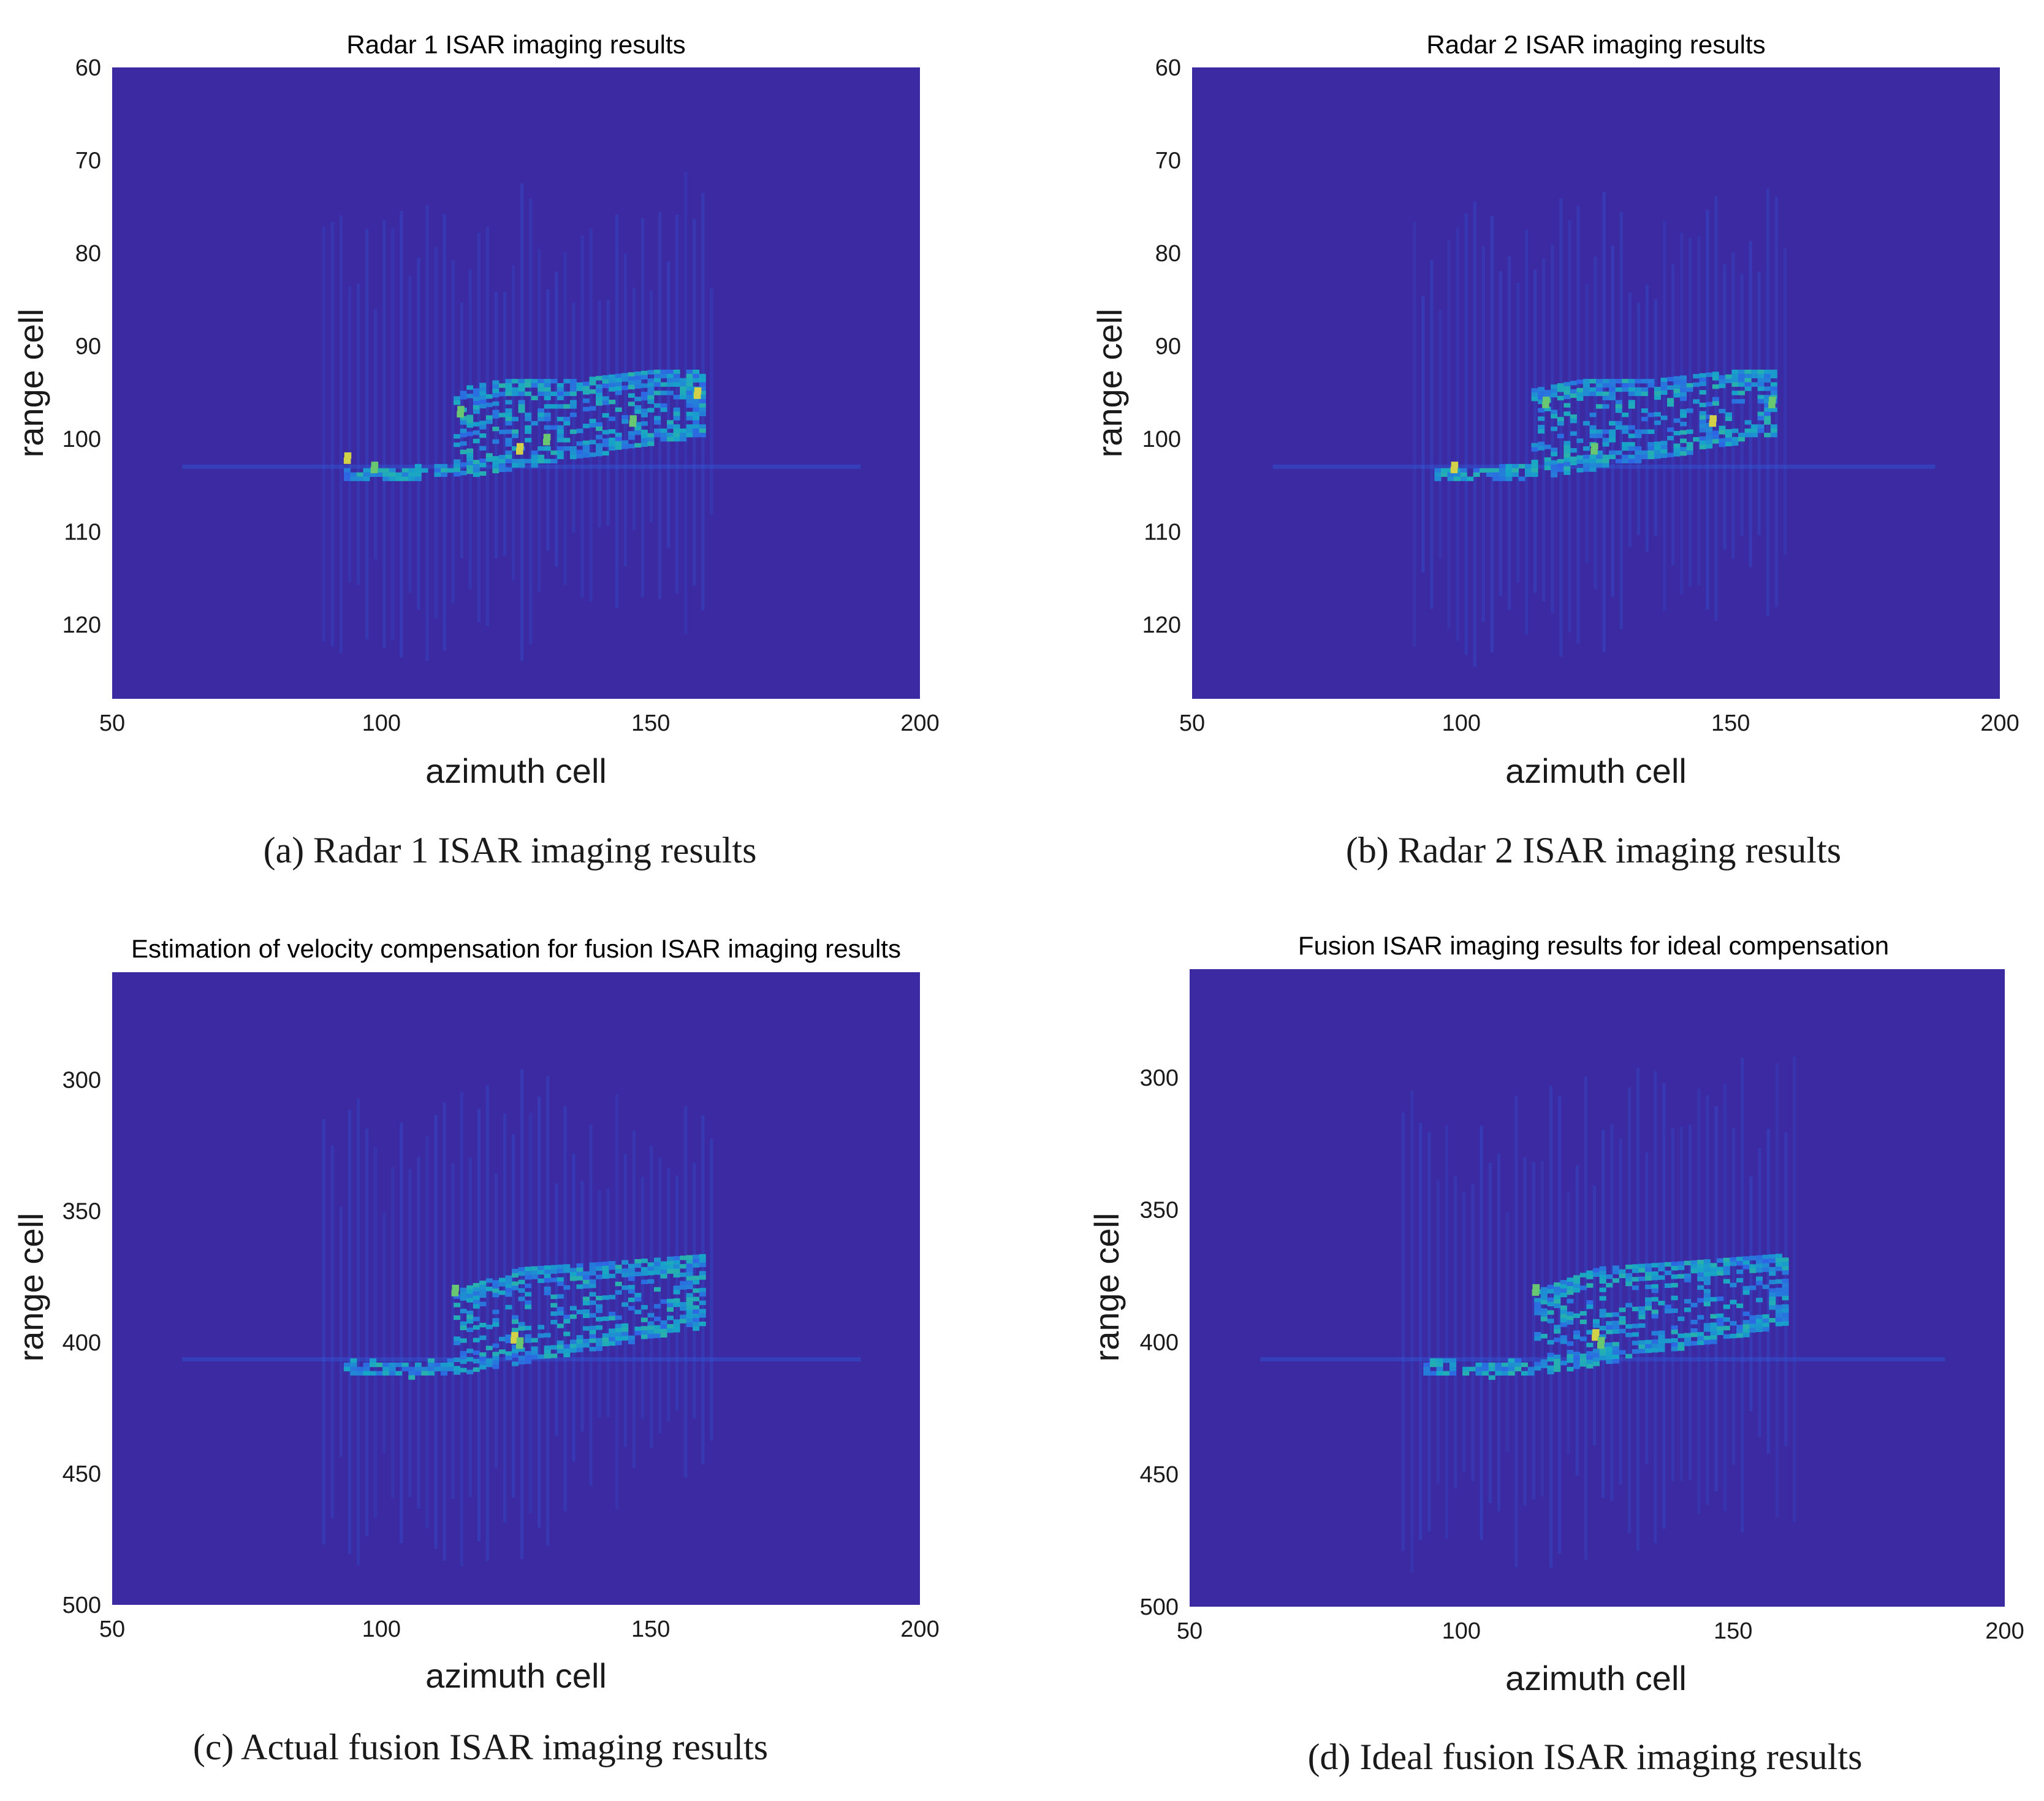  I want to click on x-tick-label: 100, so click(382, 1629).